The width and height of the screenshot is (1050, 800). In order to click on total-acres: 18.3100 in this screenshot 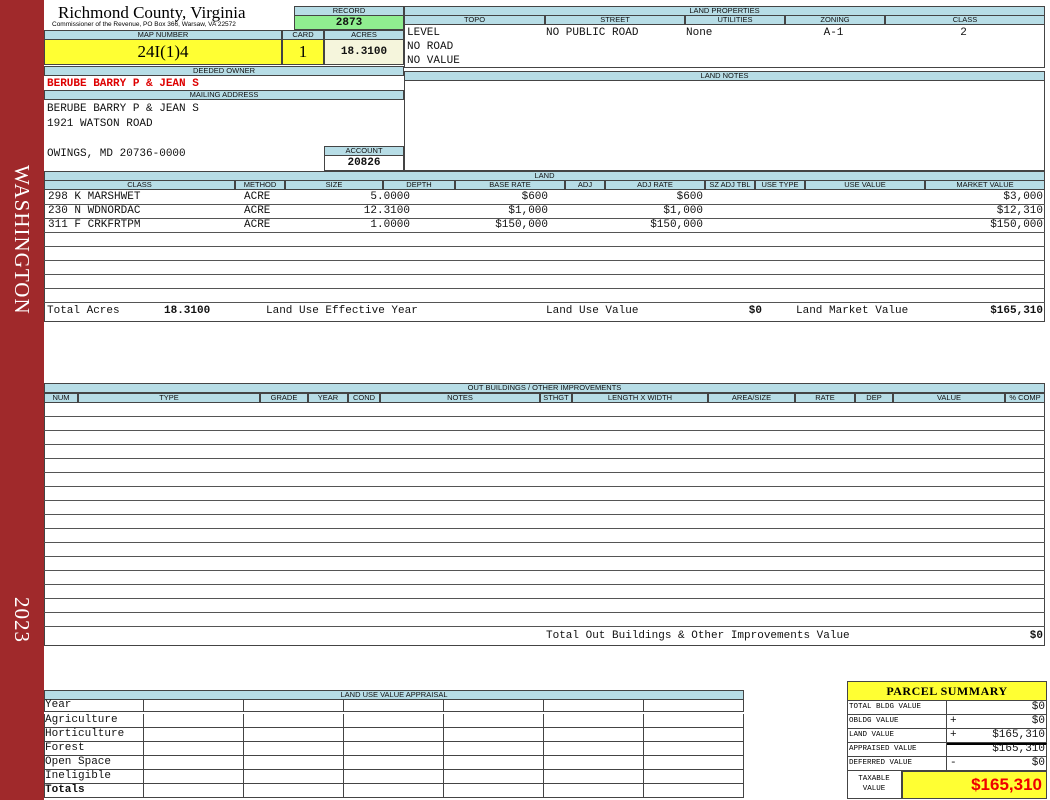, I will do `click(187, 311)`.